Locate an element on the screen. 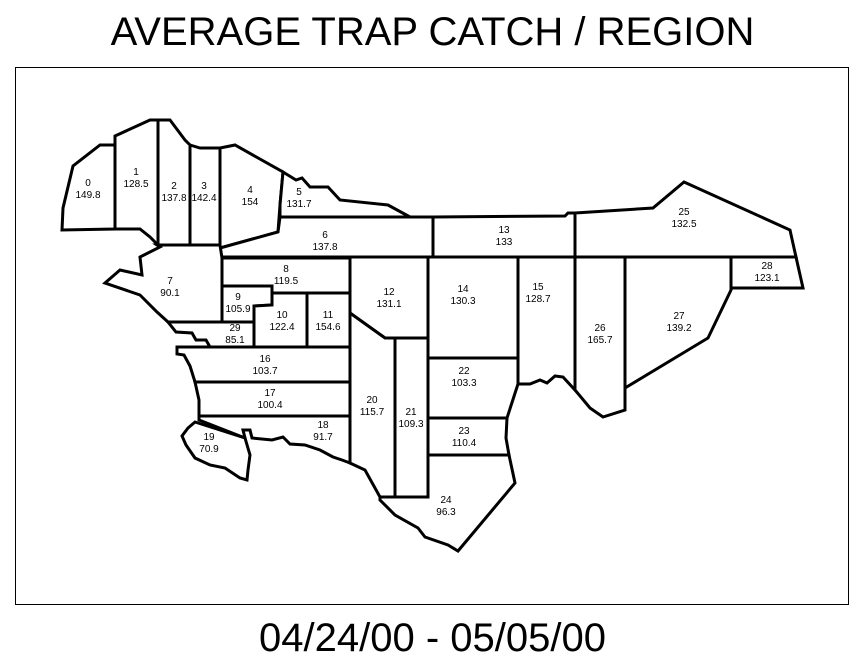 This screenshot has width=865, height=669. region-value-label: 131.7 is located at coordinates (298, 204).